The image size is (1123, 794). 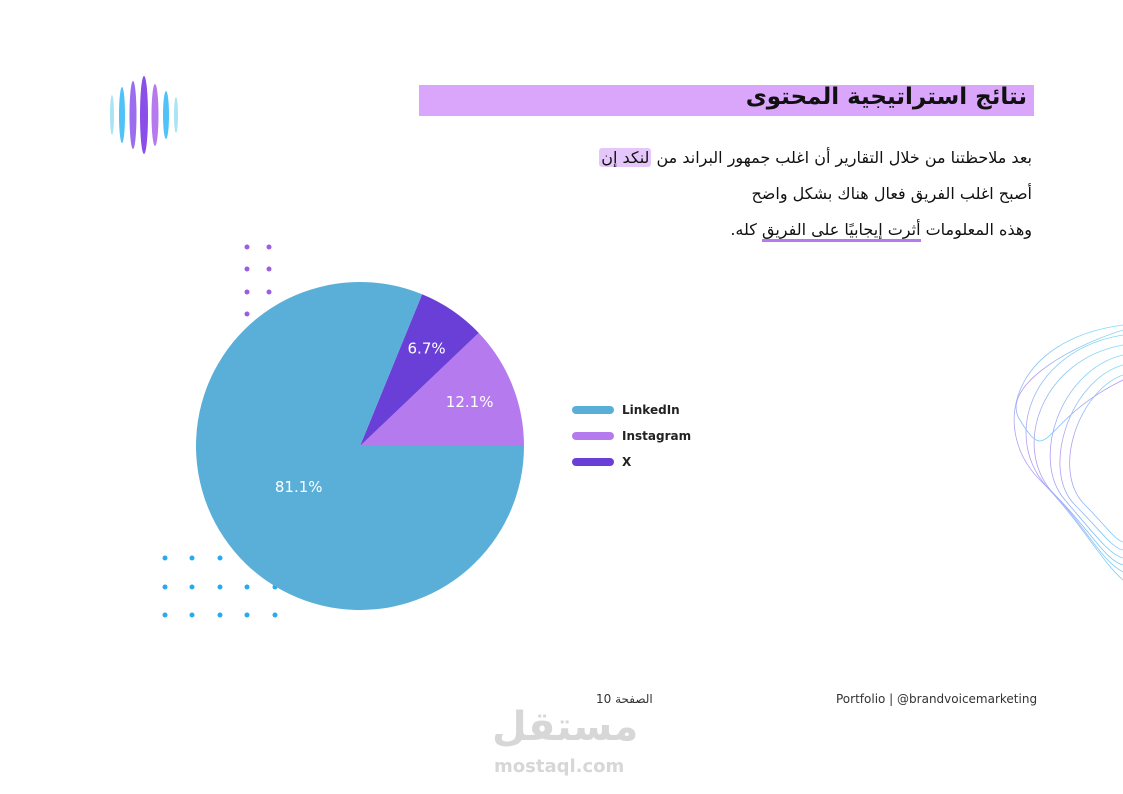 What do you see at coordinates (891, 193) in the screenshot?
I see `paragraph-line: أصبح اغلب الفريق فعال هناك بشكل واضح` at bounding box center [891, 193].